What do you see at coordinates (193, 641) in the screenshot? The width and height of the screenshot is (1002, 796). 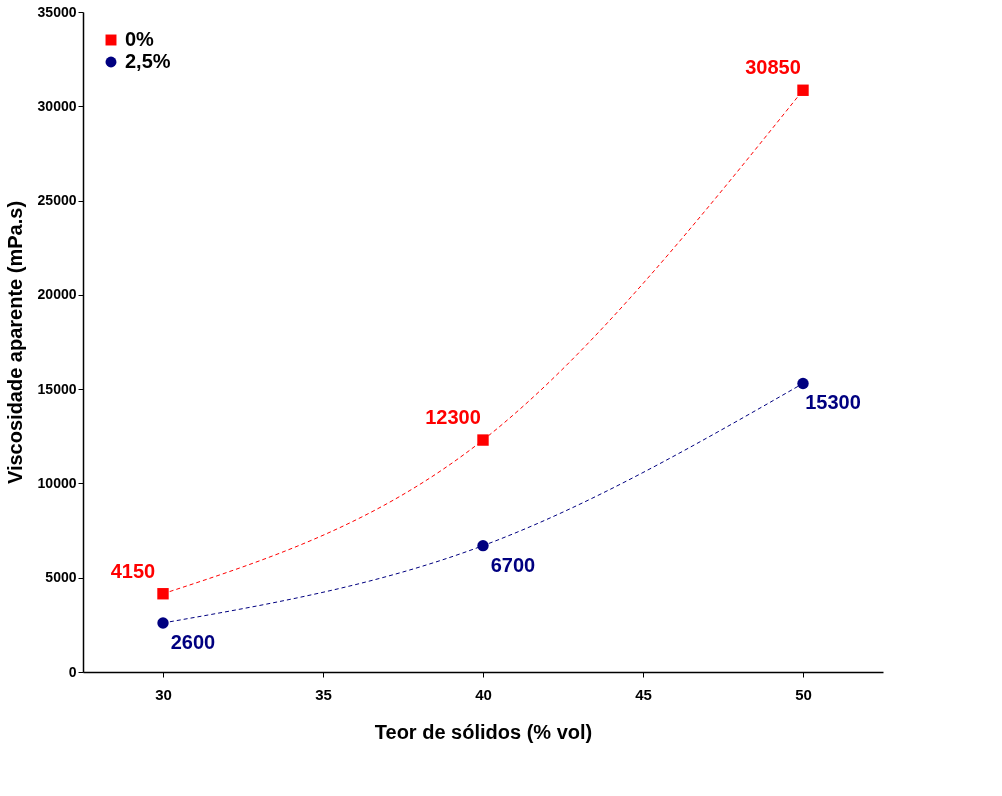 I see `data-label: 2600` at bounding box center [193, 641].